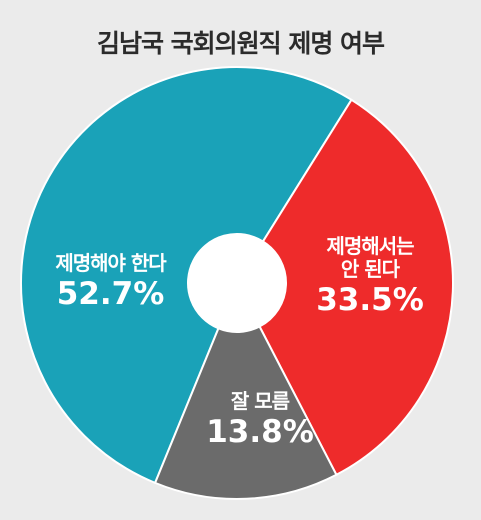  Describe the element at coordinates (370, 269) in the screenshot. I see `slice-name-line-2: 안 된다` at that location.